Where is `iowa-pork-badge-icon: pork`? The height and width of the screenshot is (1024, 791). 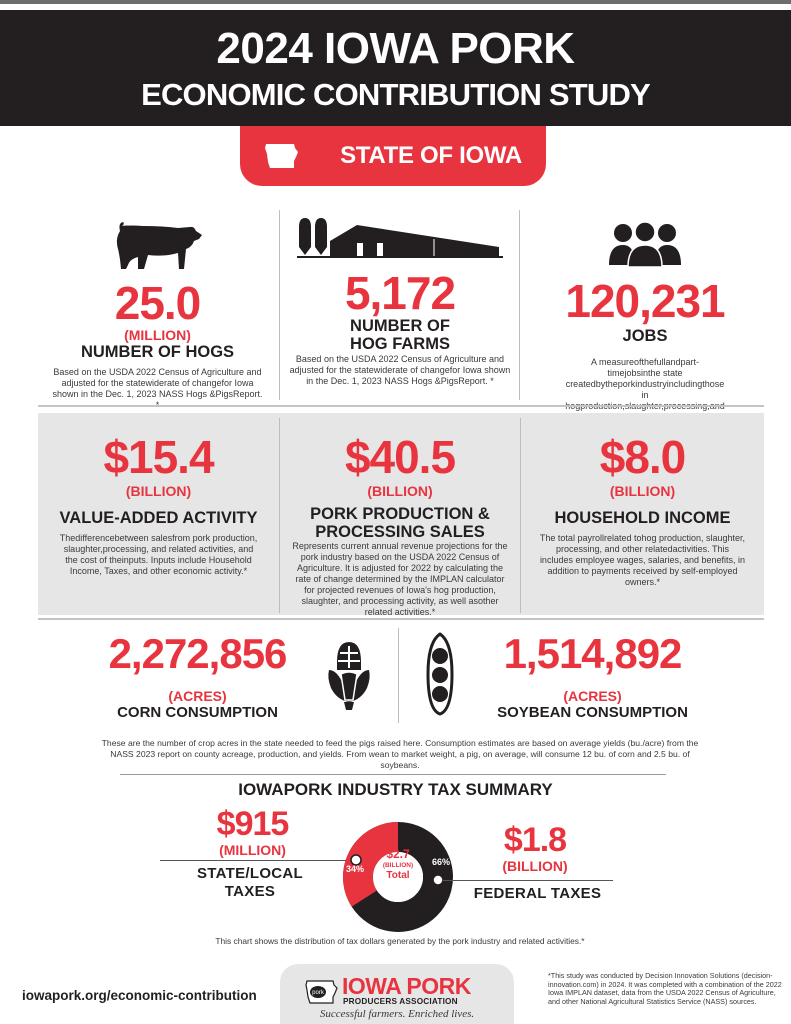 iowa-pork-badge-icon: pork is located at coordinates (321, 992).